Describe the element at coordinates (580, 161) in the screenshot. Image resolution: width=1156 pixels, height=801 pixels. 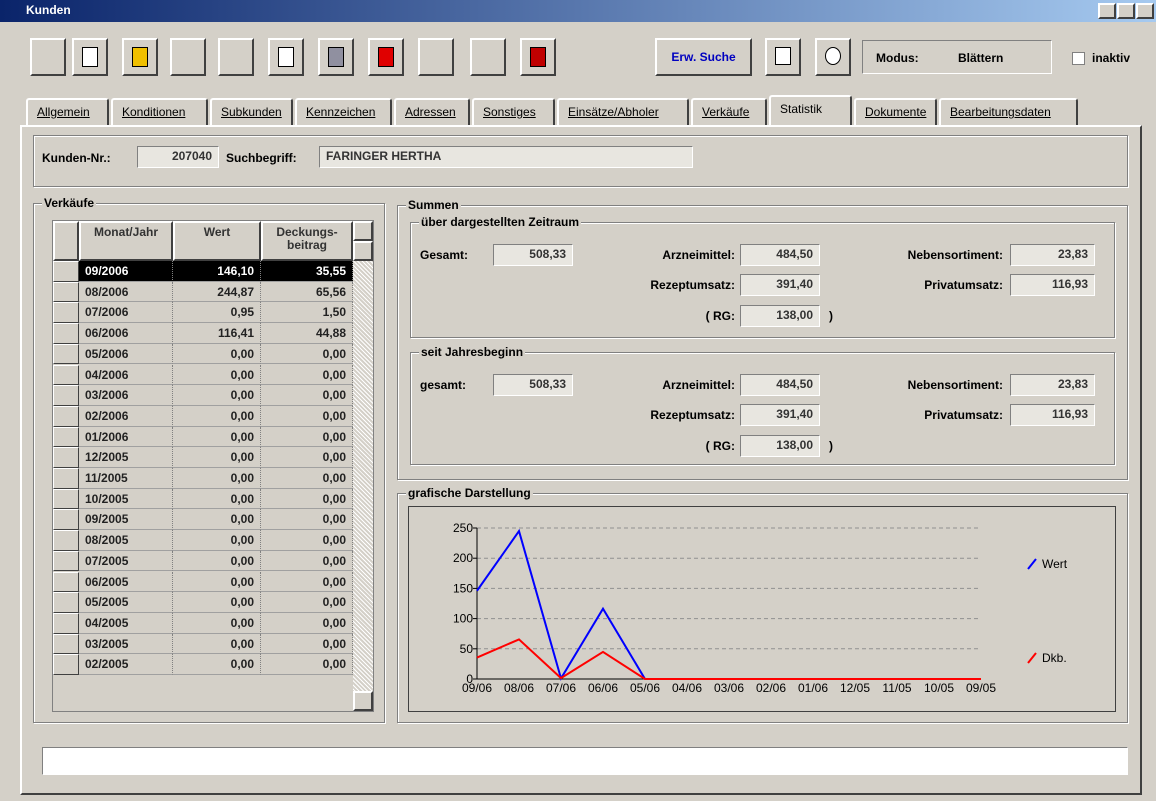
I see `kunde-group` at that location.